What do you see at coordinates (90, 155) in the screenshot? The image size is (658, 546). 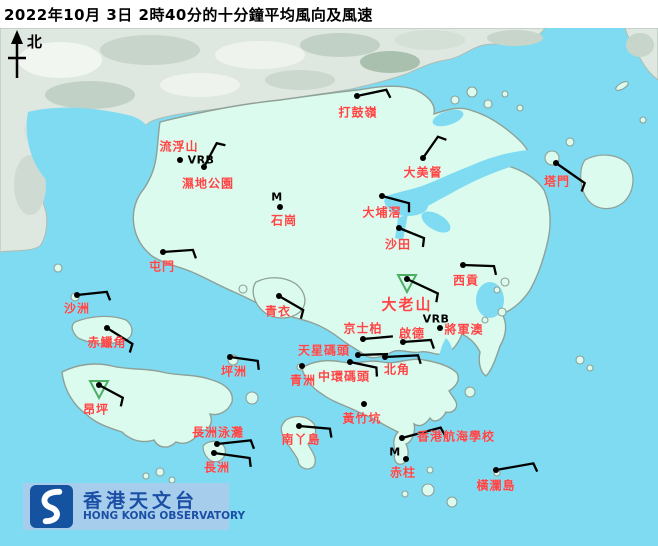 I see `deep-bay` at bounding box center [90, 155].